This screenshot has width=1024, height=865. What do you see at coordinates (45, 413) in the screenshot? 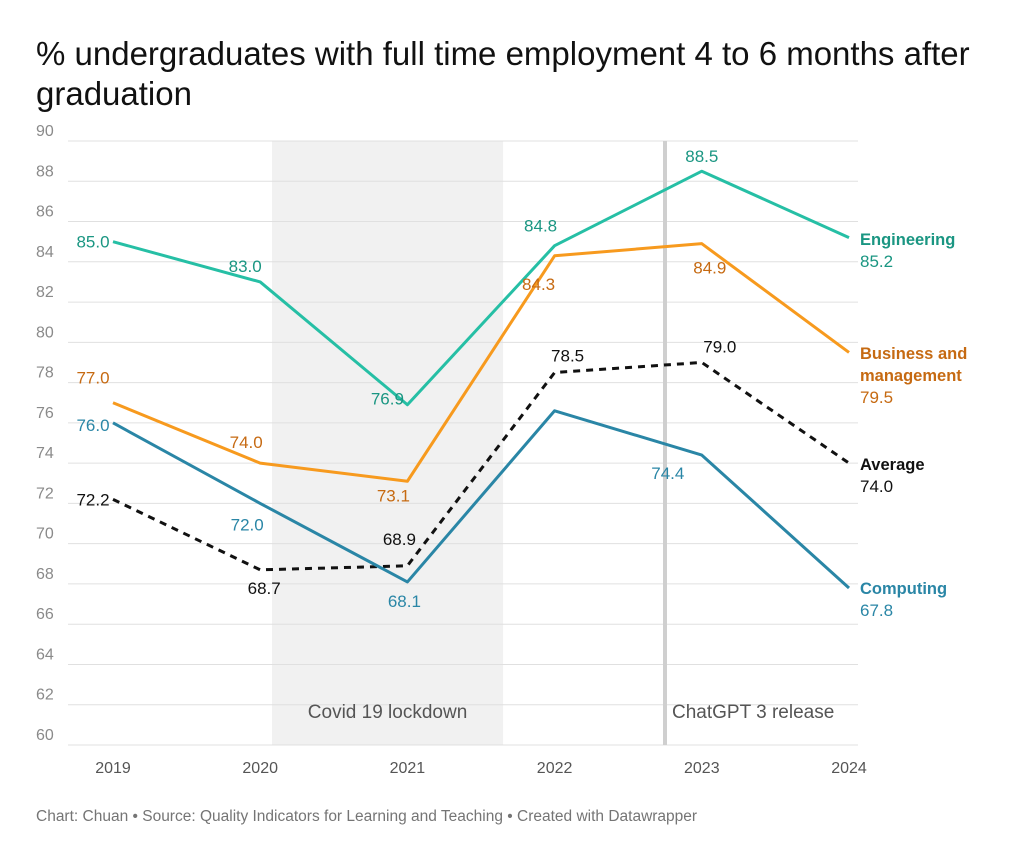
I see `y-tick-label: 76` at bounding box center [45, 413].